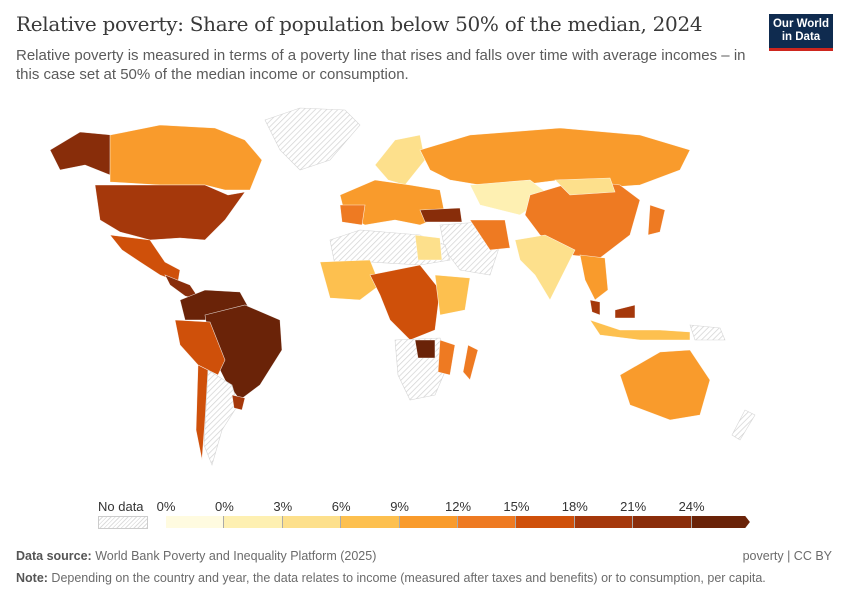 Image resolution: width=850 pixels, height=600 pixels. What do you see at coordinates (441, 215) in the screenshot?
I see `region-turkey` at bounding box center [441, 215].